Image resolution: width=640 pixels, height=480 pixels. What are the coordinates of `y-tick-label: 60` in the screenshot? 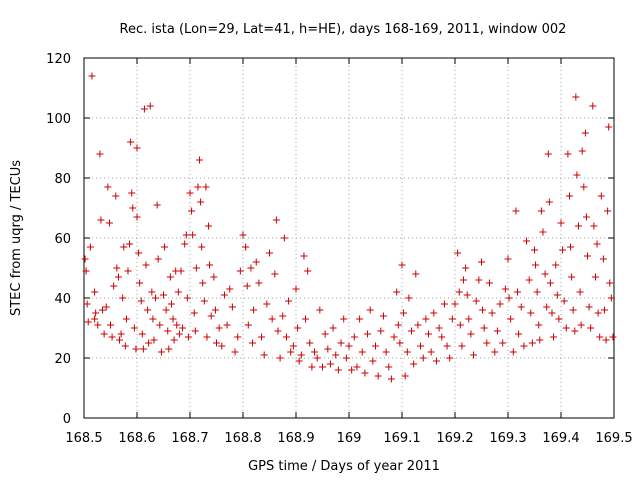 It's located at (62, 239).